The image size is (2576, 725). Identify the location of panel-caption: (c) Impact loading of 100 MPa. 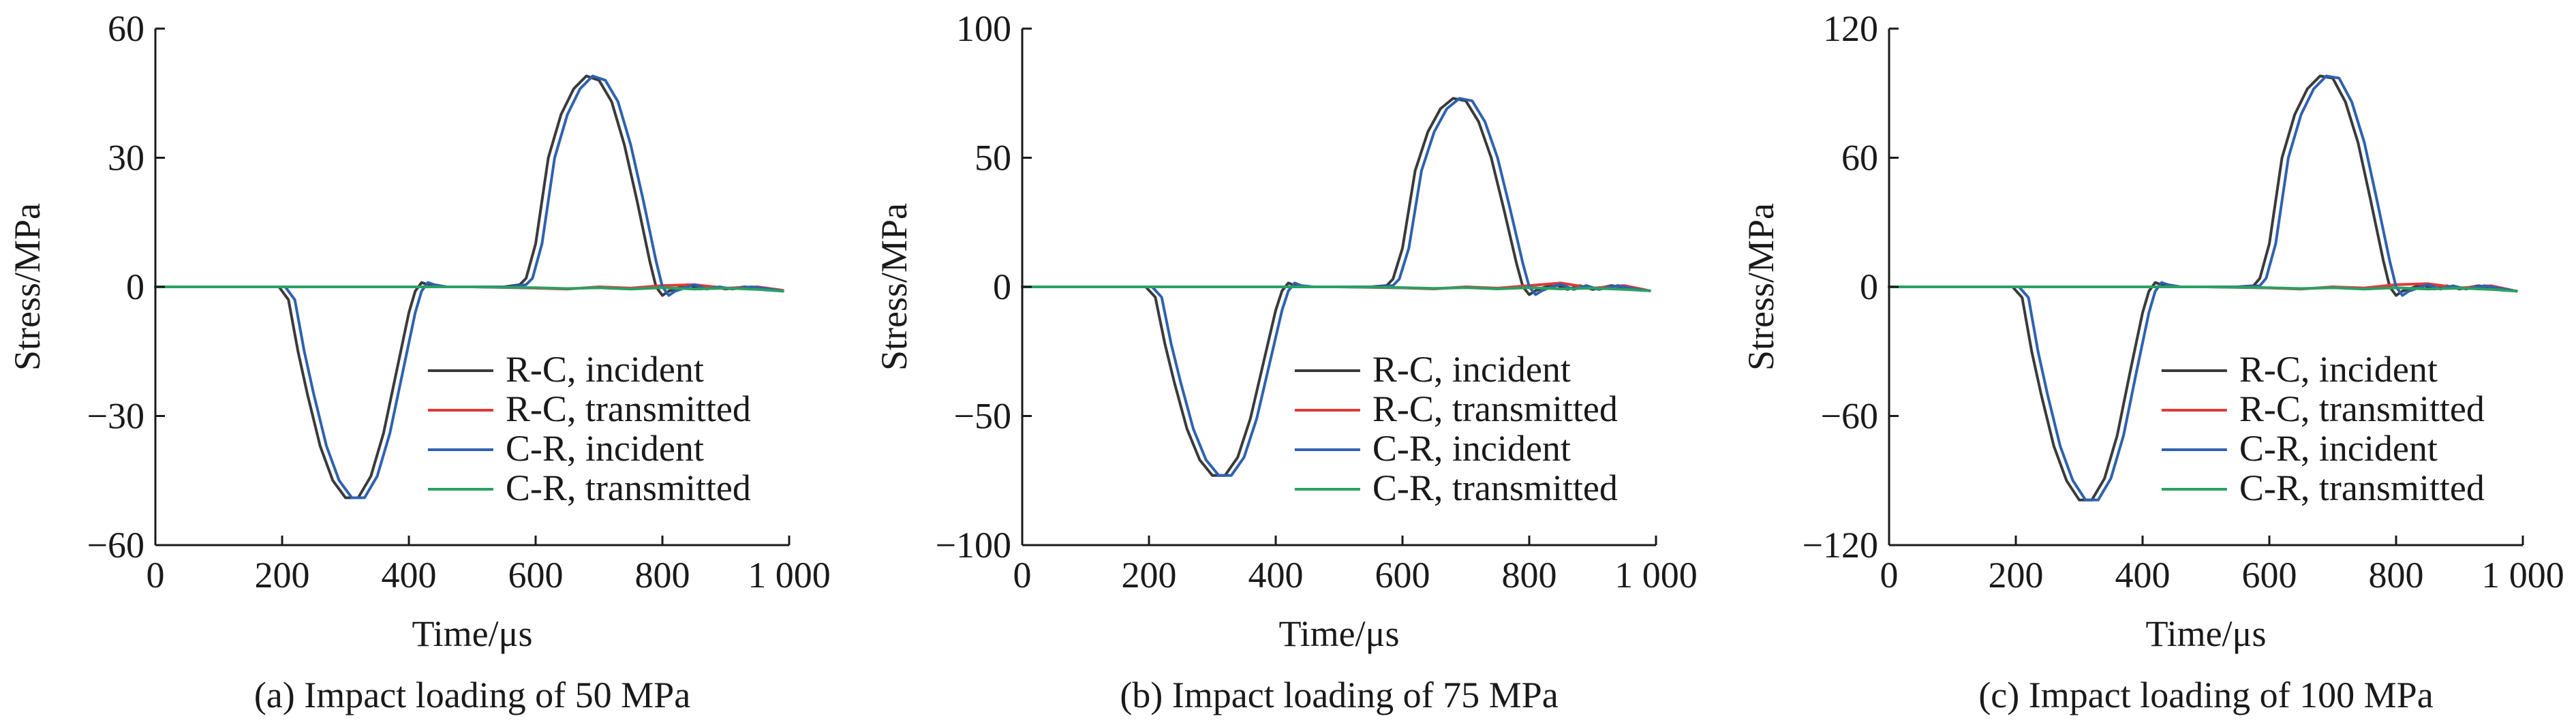
(2205, 695).